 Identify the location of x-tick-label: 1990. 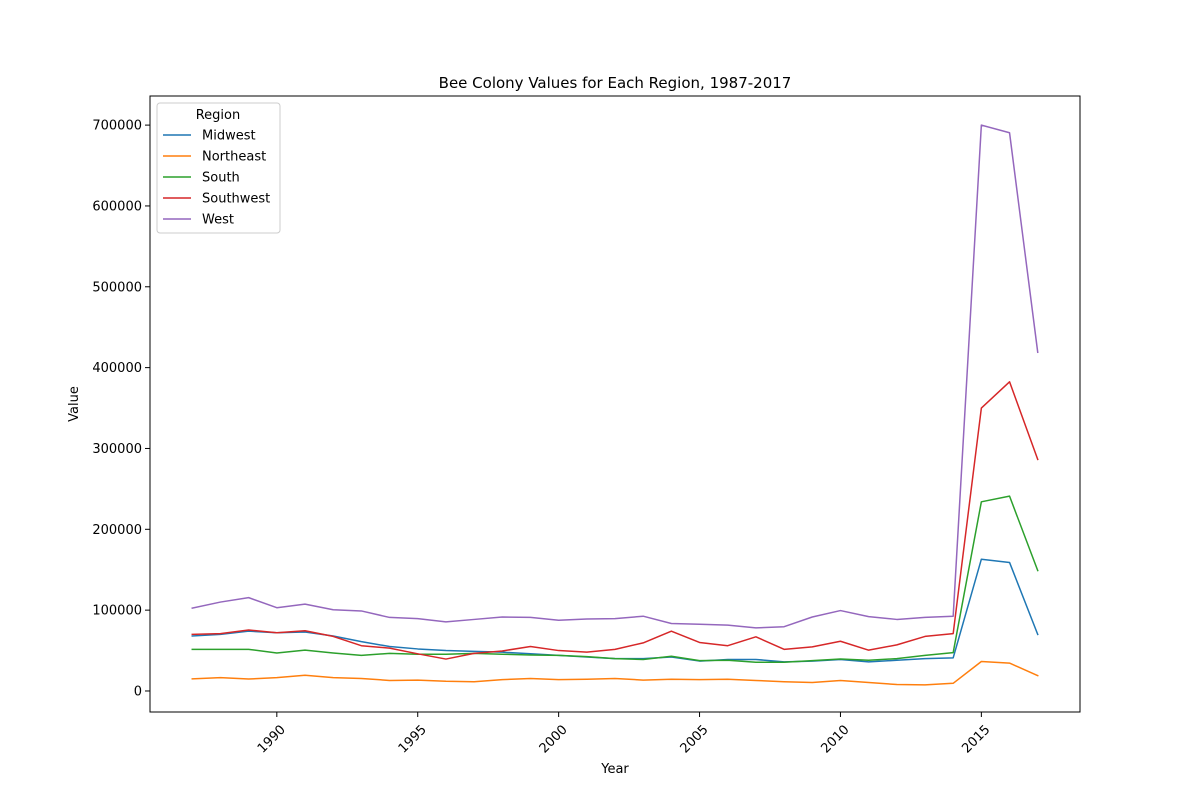
(272, 739).